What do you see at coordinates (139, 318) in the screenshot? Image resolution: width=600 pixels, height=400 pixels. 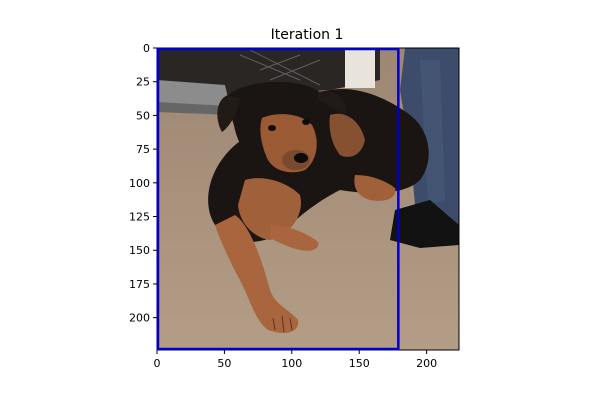 I see `y-tick-label: 200` at bounding box center [139, 318].